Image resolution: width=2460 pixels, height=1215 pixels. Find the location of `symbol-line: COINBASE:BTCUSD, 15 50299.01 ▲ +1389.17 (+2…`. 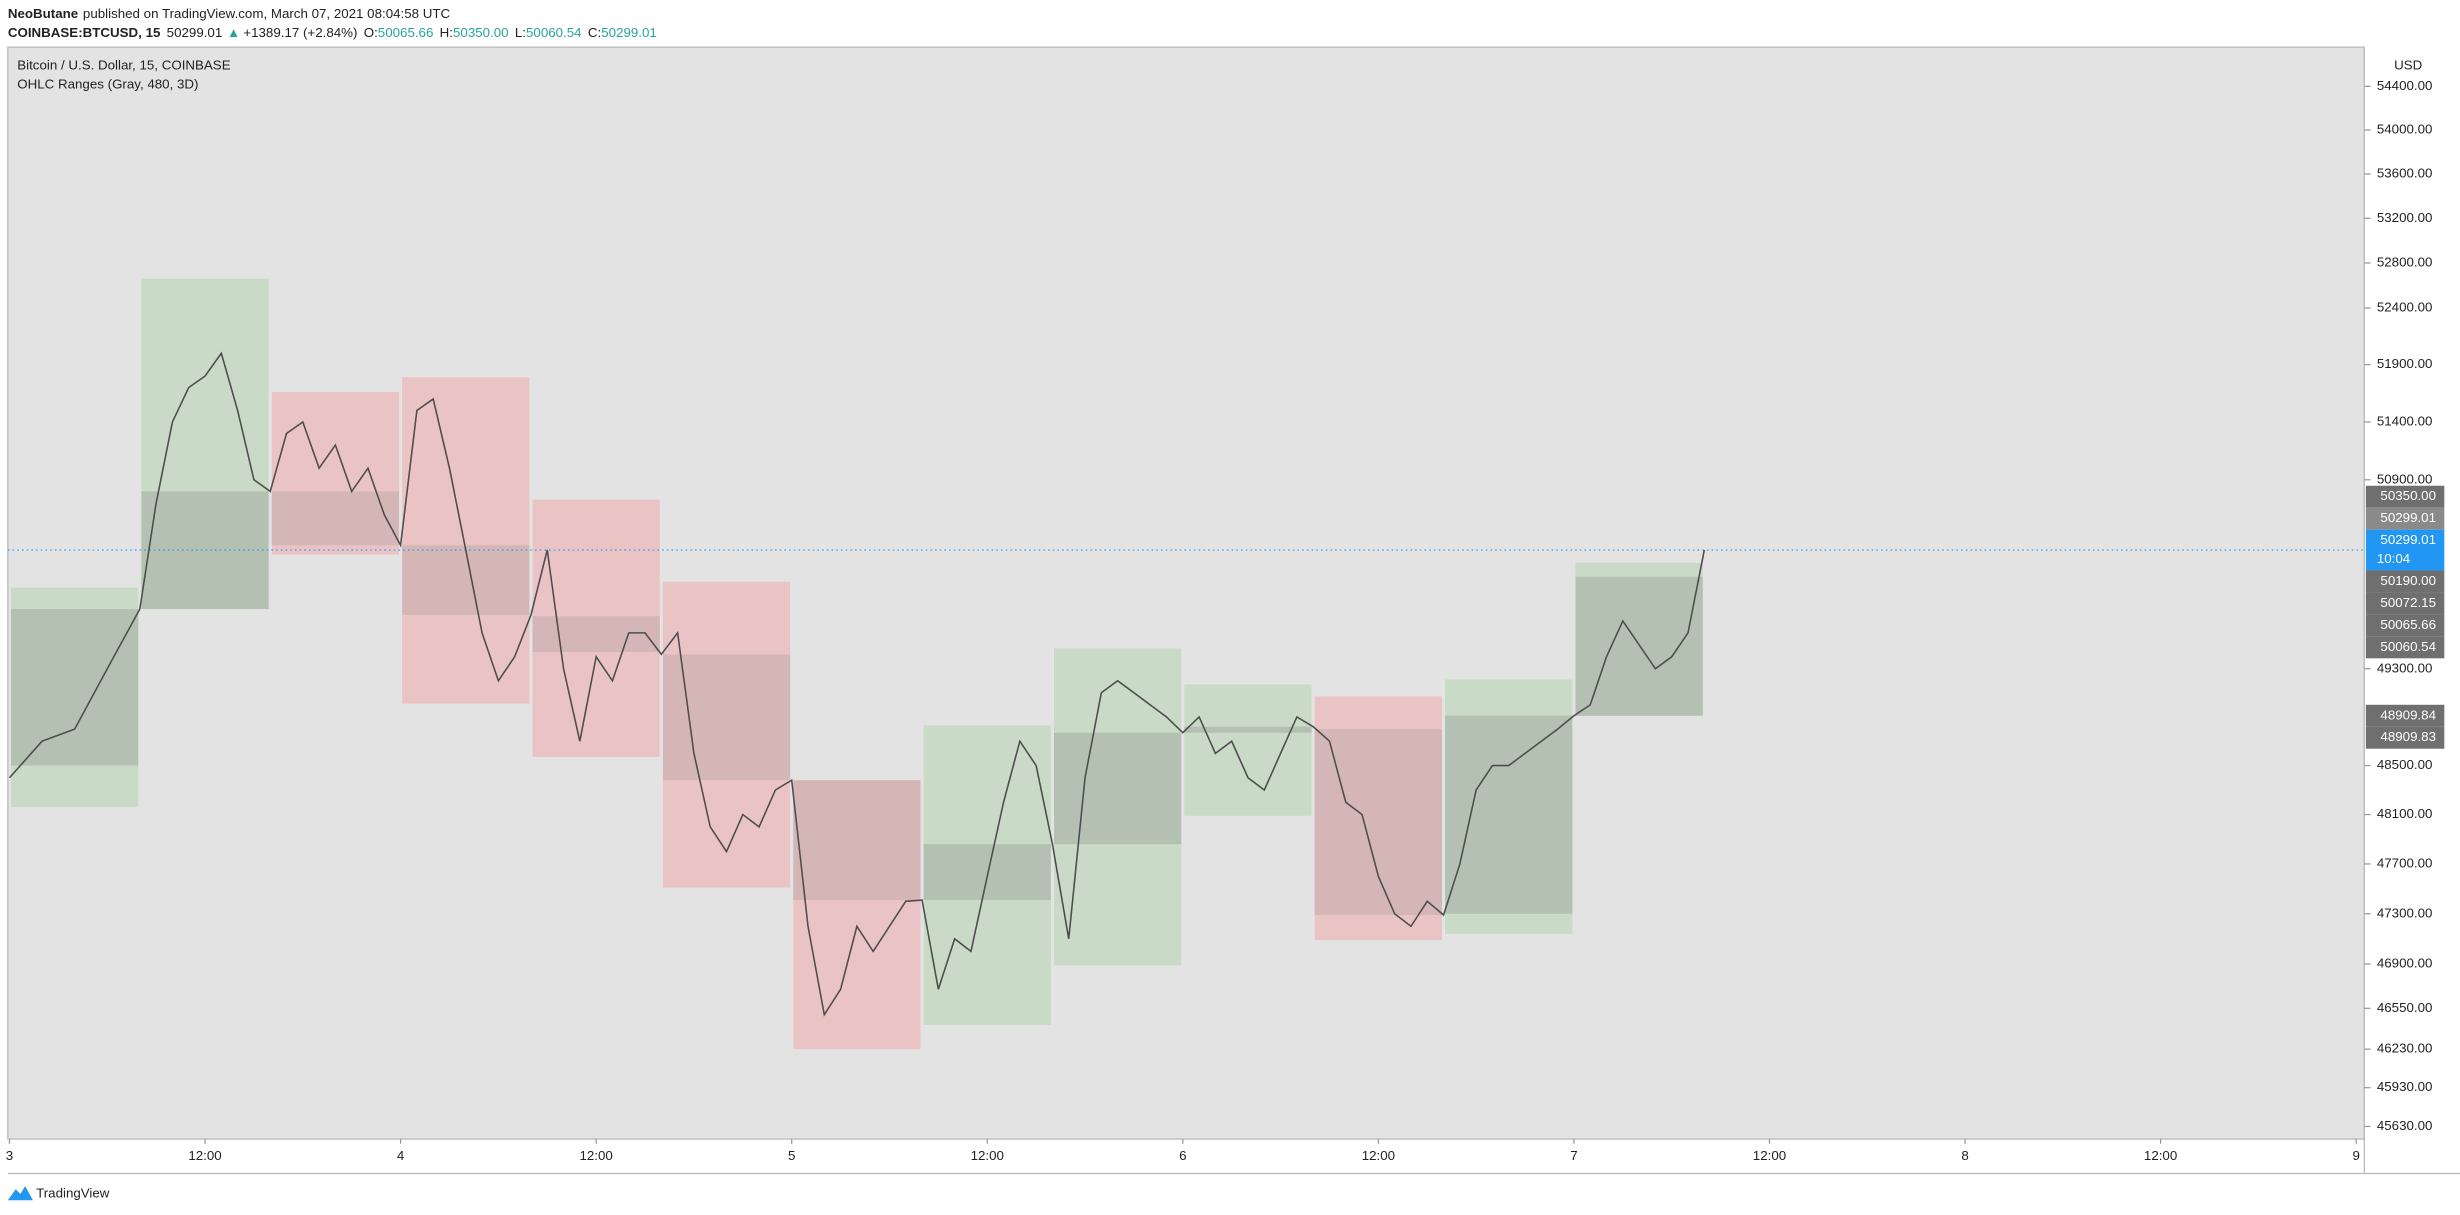

symbol-line: COINBASE:BTCUSD, 15 50299.01 ▲ +1389.17 (+2… is located at coordinates (332, 31).